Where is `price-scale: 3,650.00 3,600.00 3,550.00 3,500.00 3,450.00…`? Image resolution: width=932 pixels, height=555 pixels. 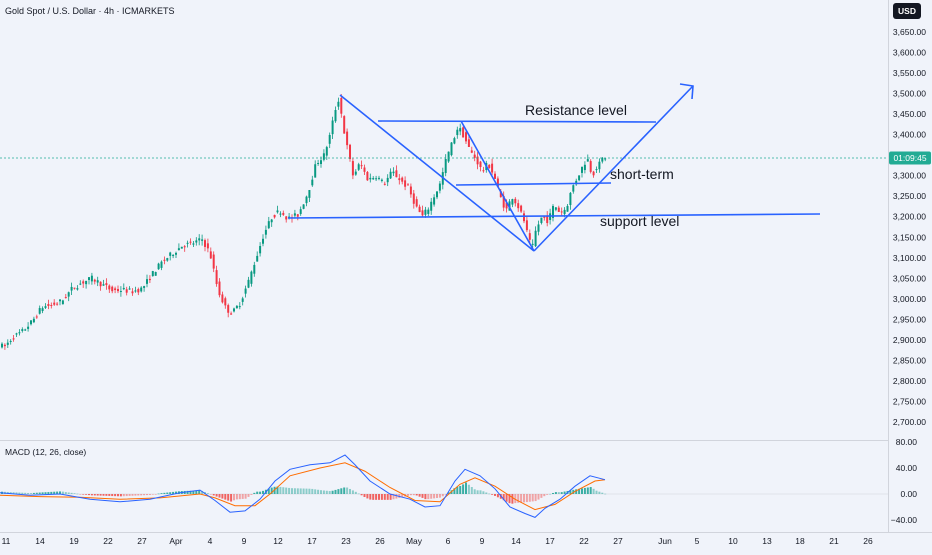 price-scale: 3,650.00 3,600.00 3,550.00 3,500.00 3,450.00… is located at coordinates (909, 227).